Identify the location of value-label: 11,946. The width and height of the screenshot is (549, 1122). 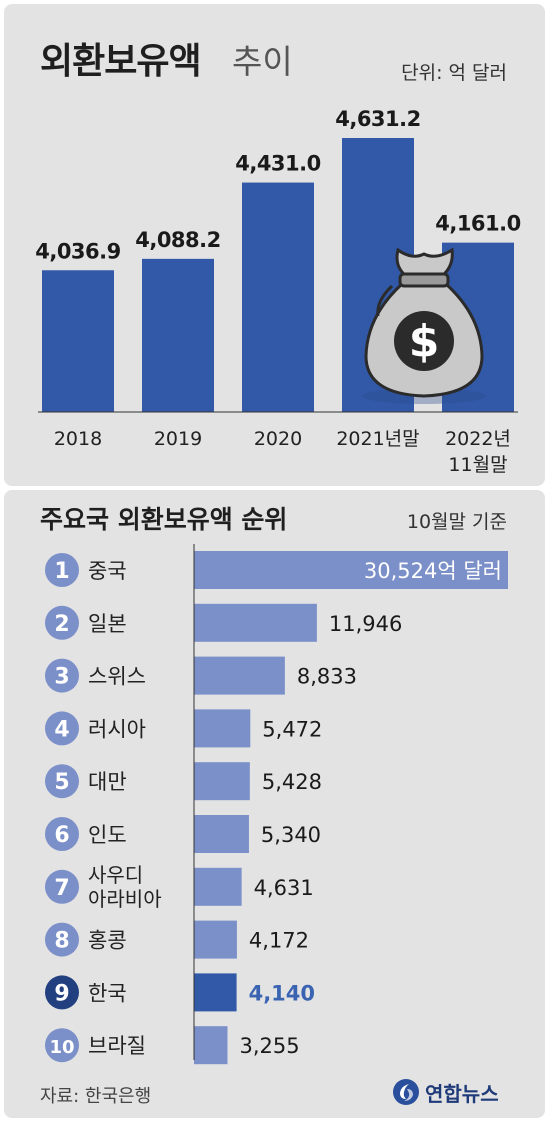
(365, 624).